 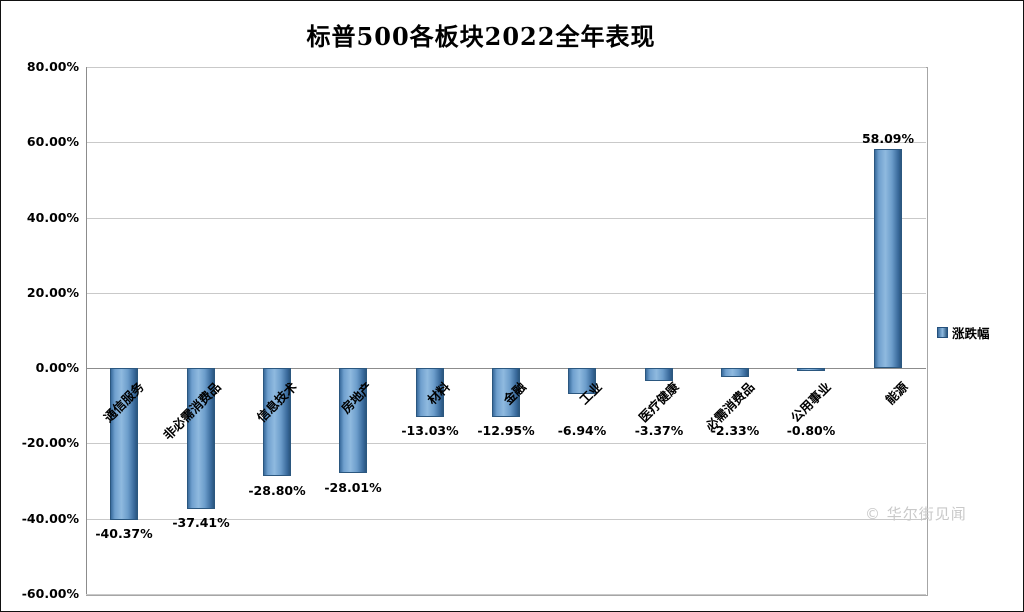 What do you see at coordinates (86, 330) in the screenshot?
I see `y-axis-line` at bounding box center [86, 330].